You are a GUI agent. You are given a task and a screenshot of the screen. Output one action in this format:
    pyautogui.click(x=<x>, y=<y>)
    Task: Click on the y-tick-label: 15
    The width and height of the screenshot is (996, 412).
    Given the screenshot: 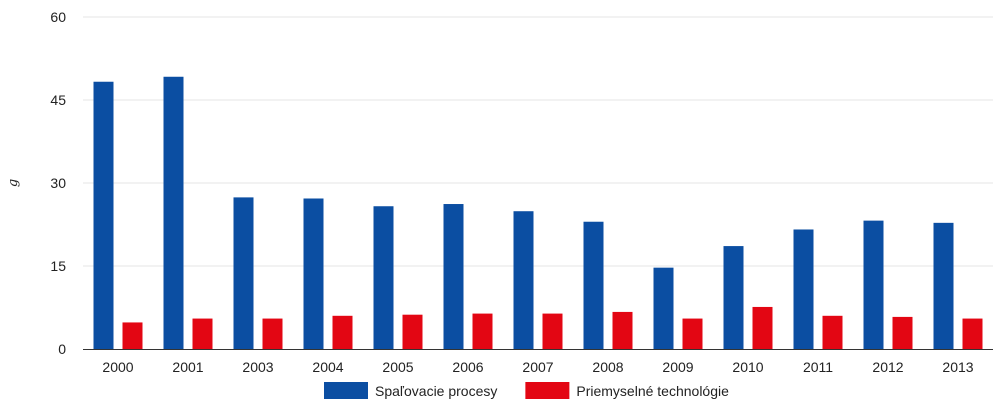 What is the action you would take?
    pyautogui.click(x=58, y=266)
    